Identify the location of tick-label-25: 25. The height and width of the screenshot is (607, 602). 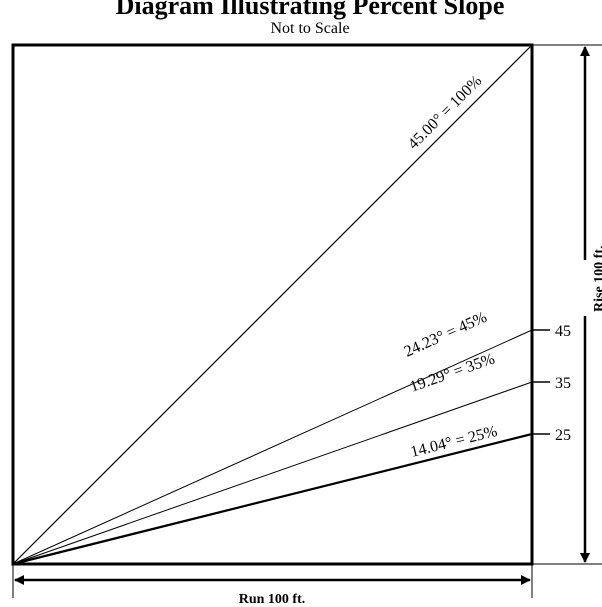
(563, 435).